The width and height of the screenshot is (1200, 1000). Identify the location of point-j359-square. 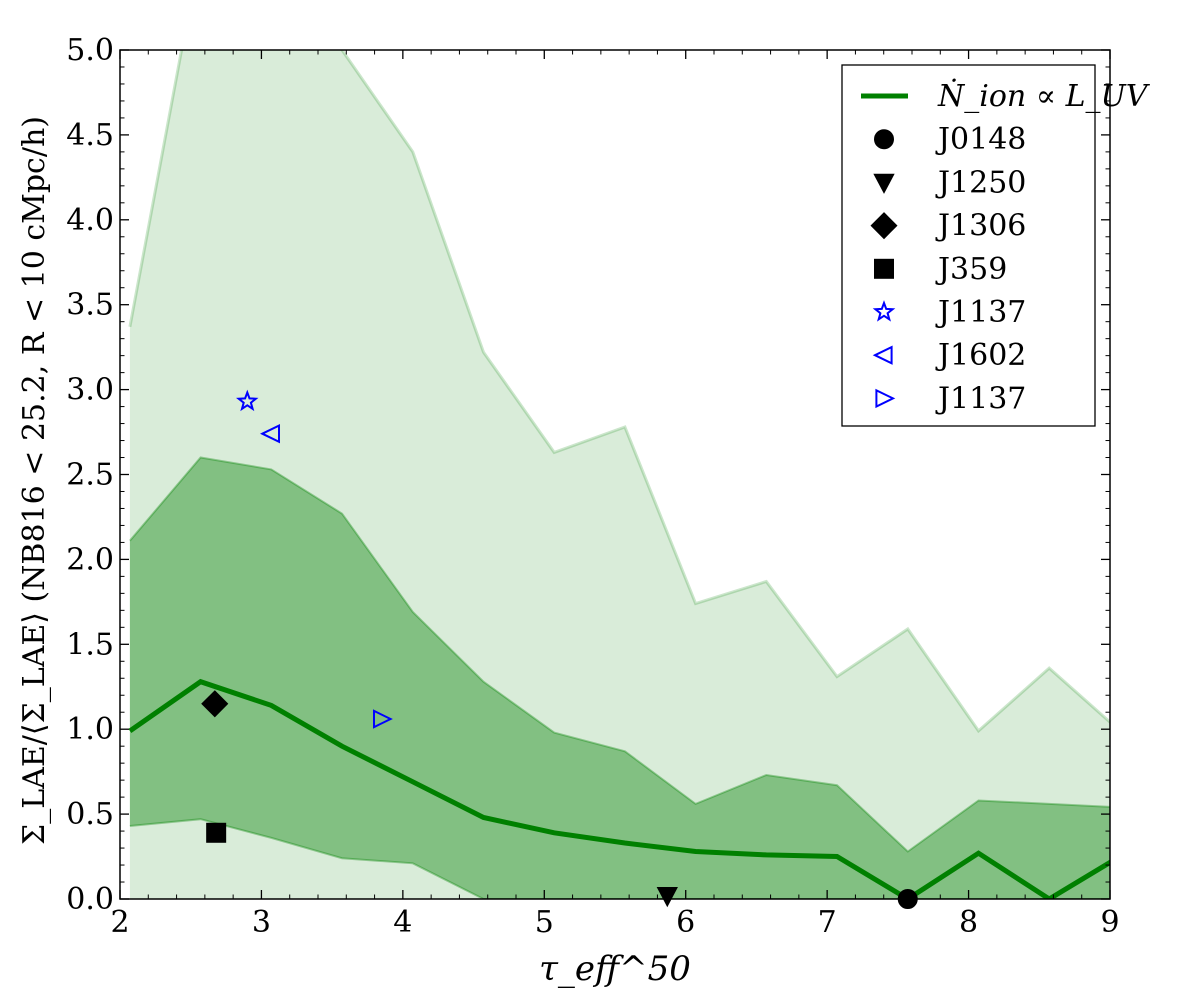
(216, 832).